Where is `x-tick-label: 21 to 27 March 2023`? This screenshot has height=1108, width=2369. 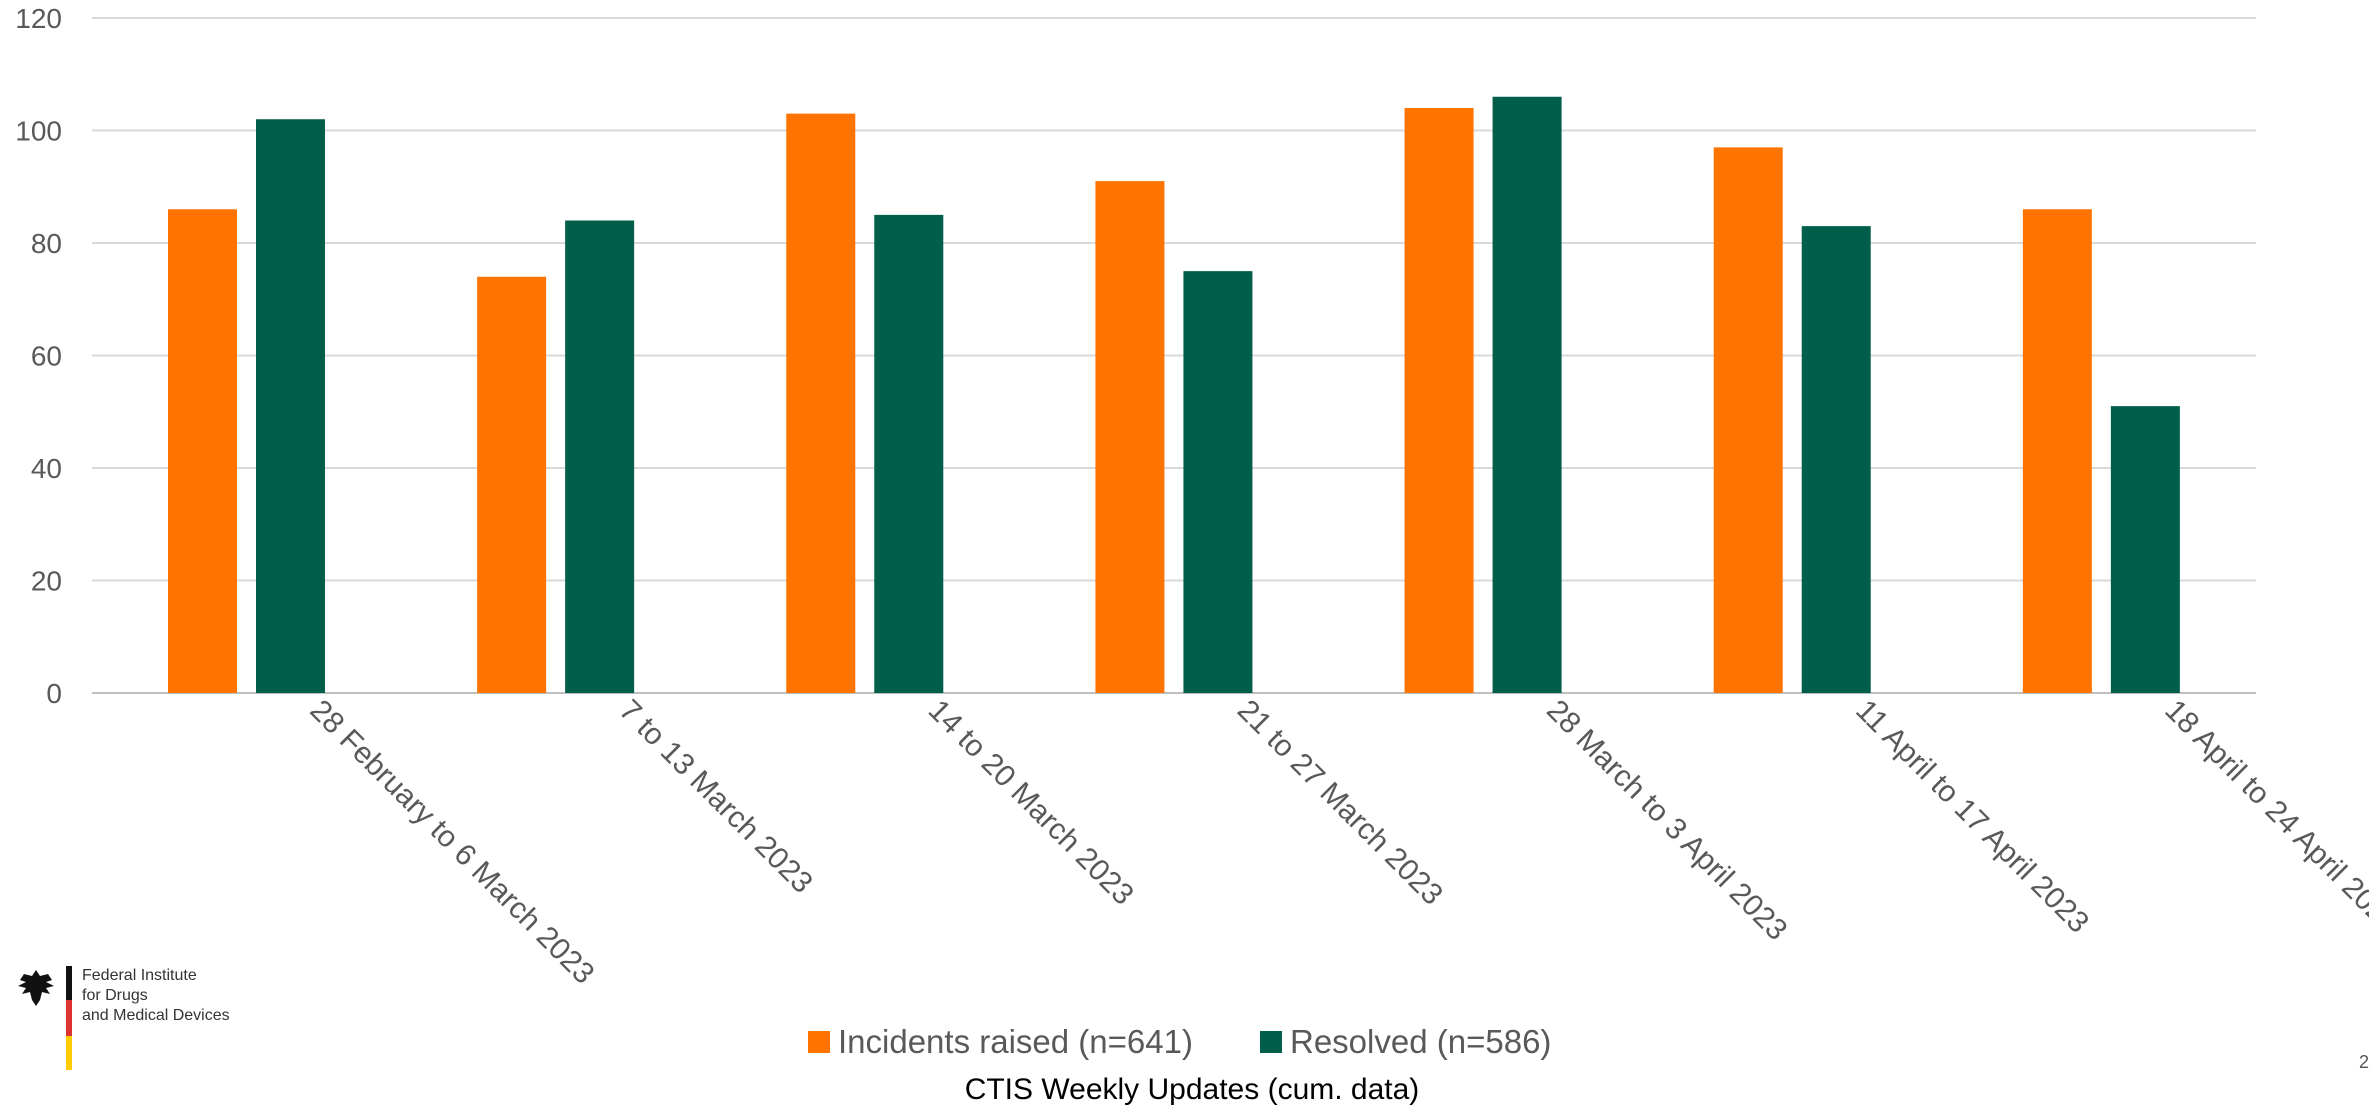 x-tick-label: 21 to 27 March 2023 is located at coordinates (1340, 803).